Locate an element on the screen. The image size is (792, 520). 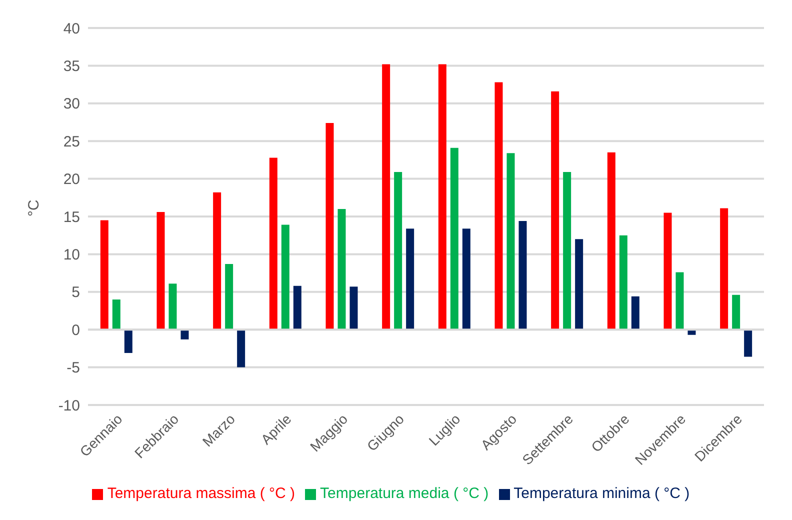
y-tick-label: 5 is located at coordinates (76, 293).